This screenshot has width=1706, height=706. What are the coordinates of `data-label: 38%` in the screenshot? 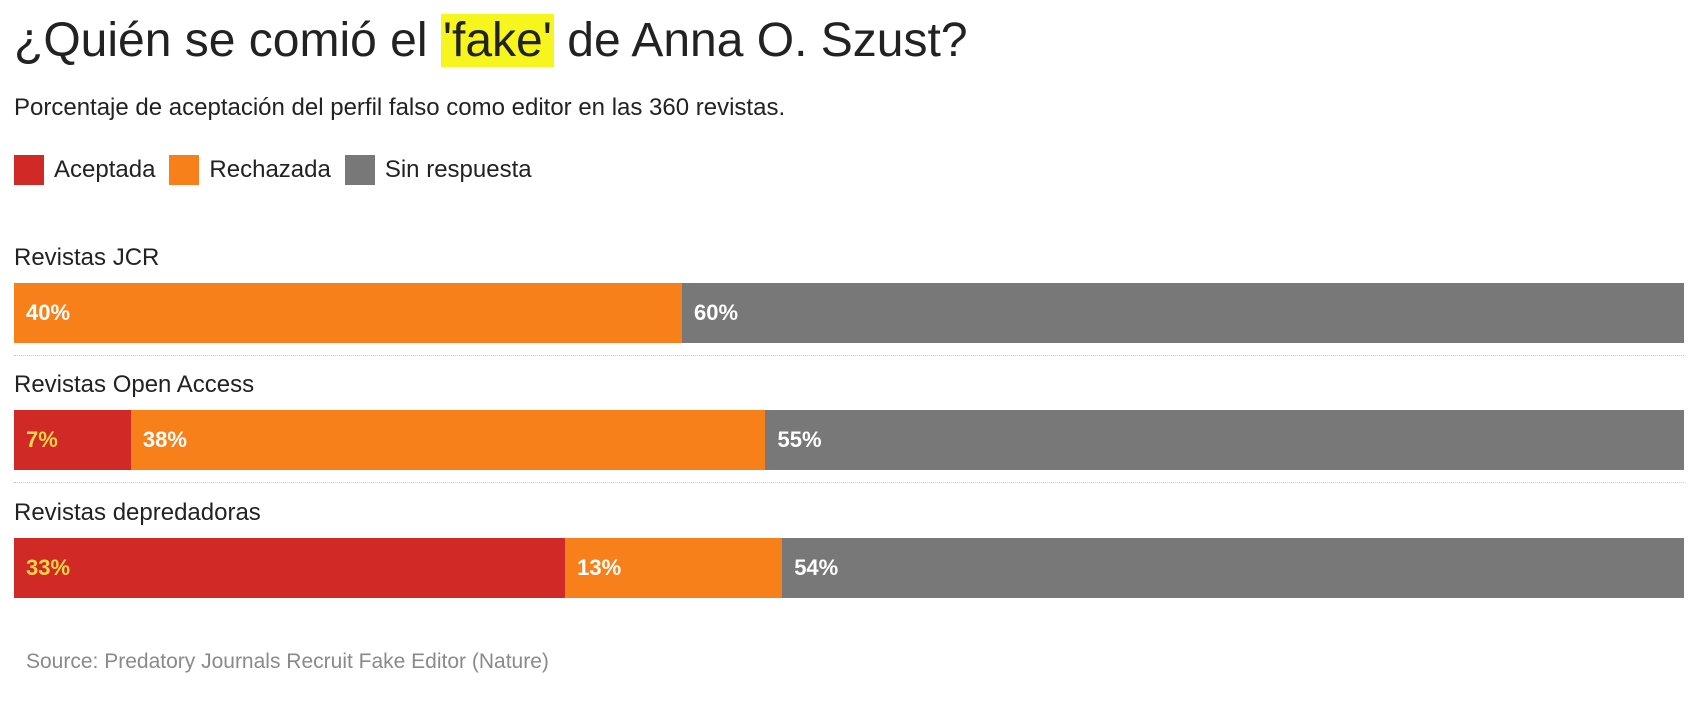 It's located at (164, 439).